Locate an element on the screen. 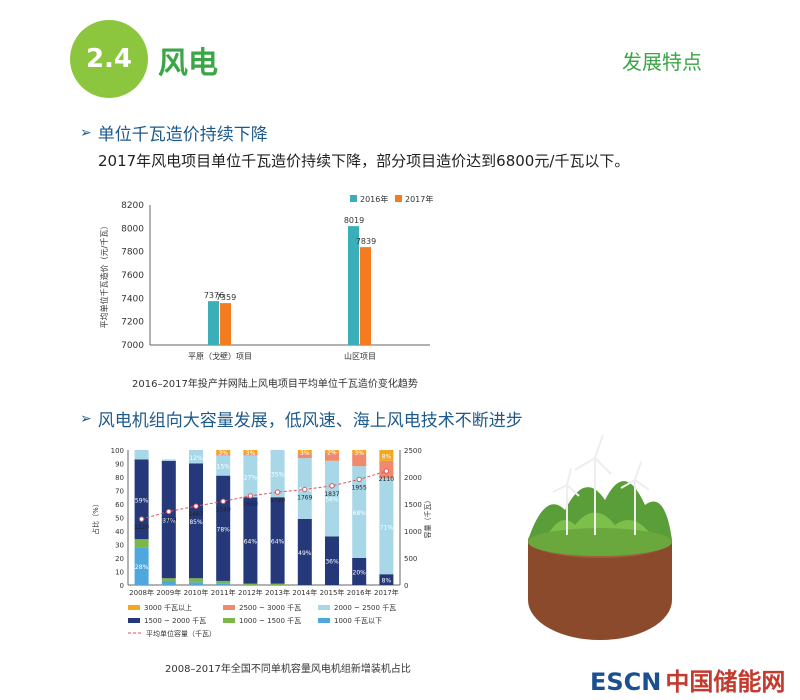 The width and height of the screenshot is (800, 700). x-tick-label: 2014年 is located at coordinates (304, 592).